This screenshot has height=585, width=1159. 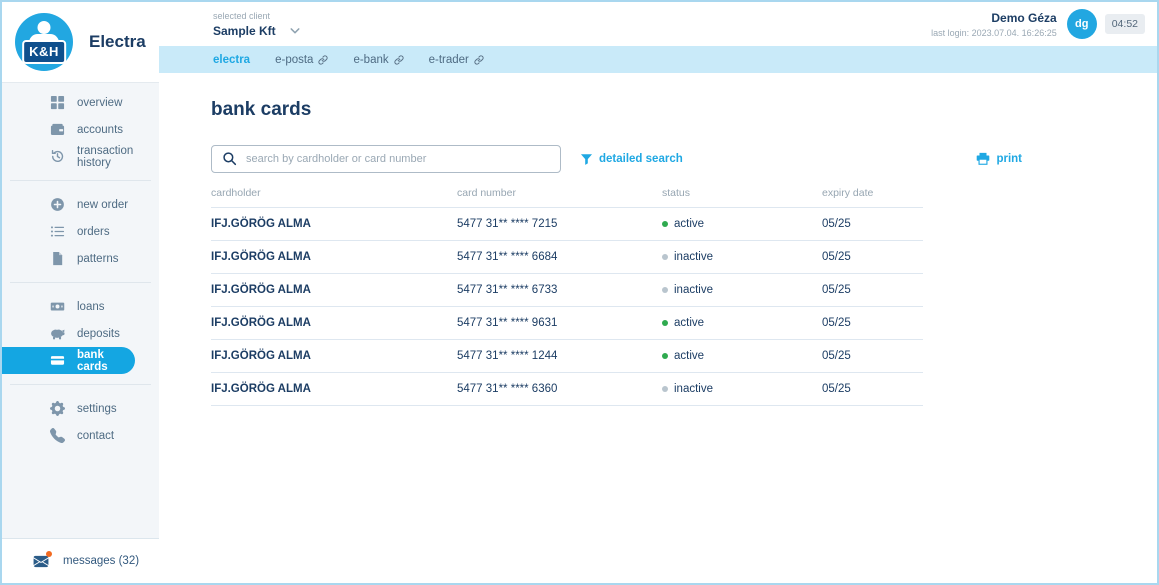 I want to click on sidebar-item-orders: orders, so click(x=80, y=231).